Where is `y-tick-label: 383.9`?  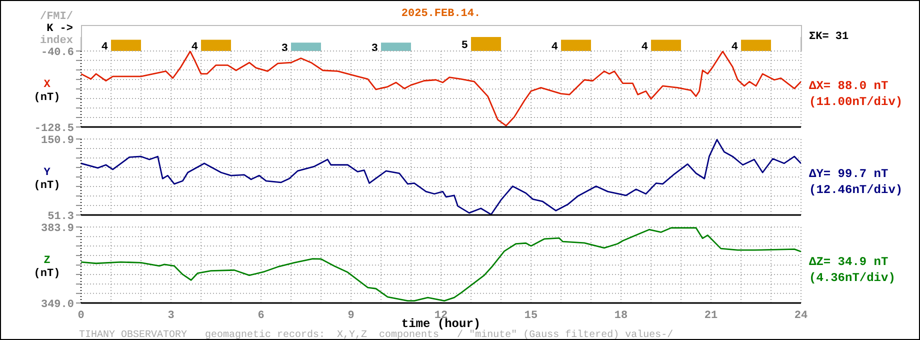 y-tick-label: 383.9 is located at coordinates (57, 229).